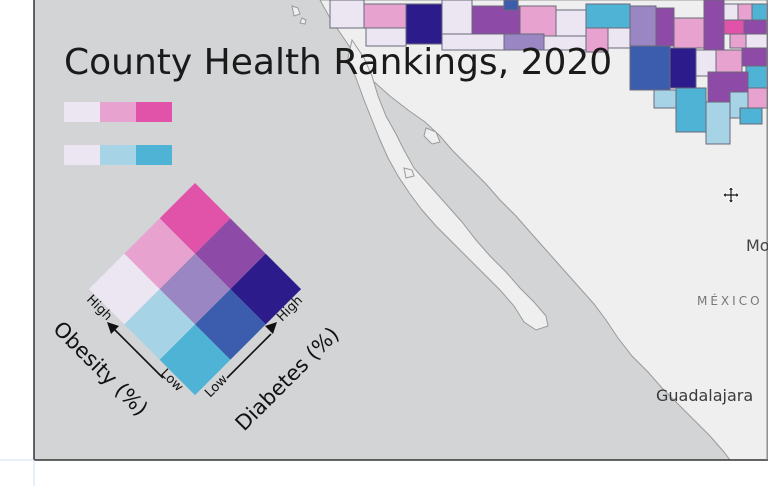 This screenshot has height=486, width=768. Describe the element at coordinates (338, 62) in the screenshot. I see `map-title: County Health Rankings, 2020` at that location.